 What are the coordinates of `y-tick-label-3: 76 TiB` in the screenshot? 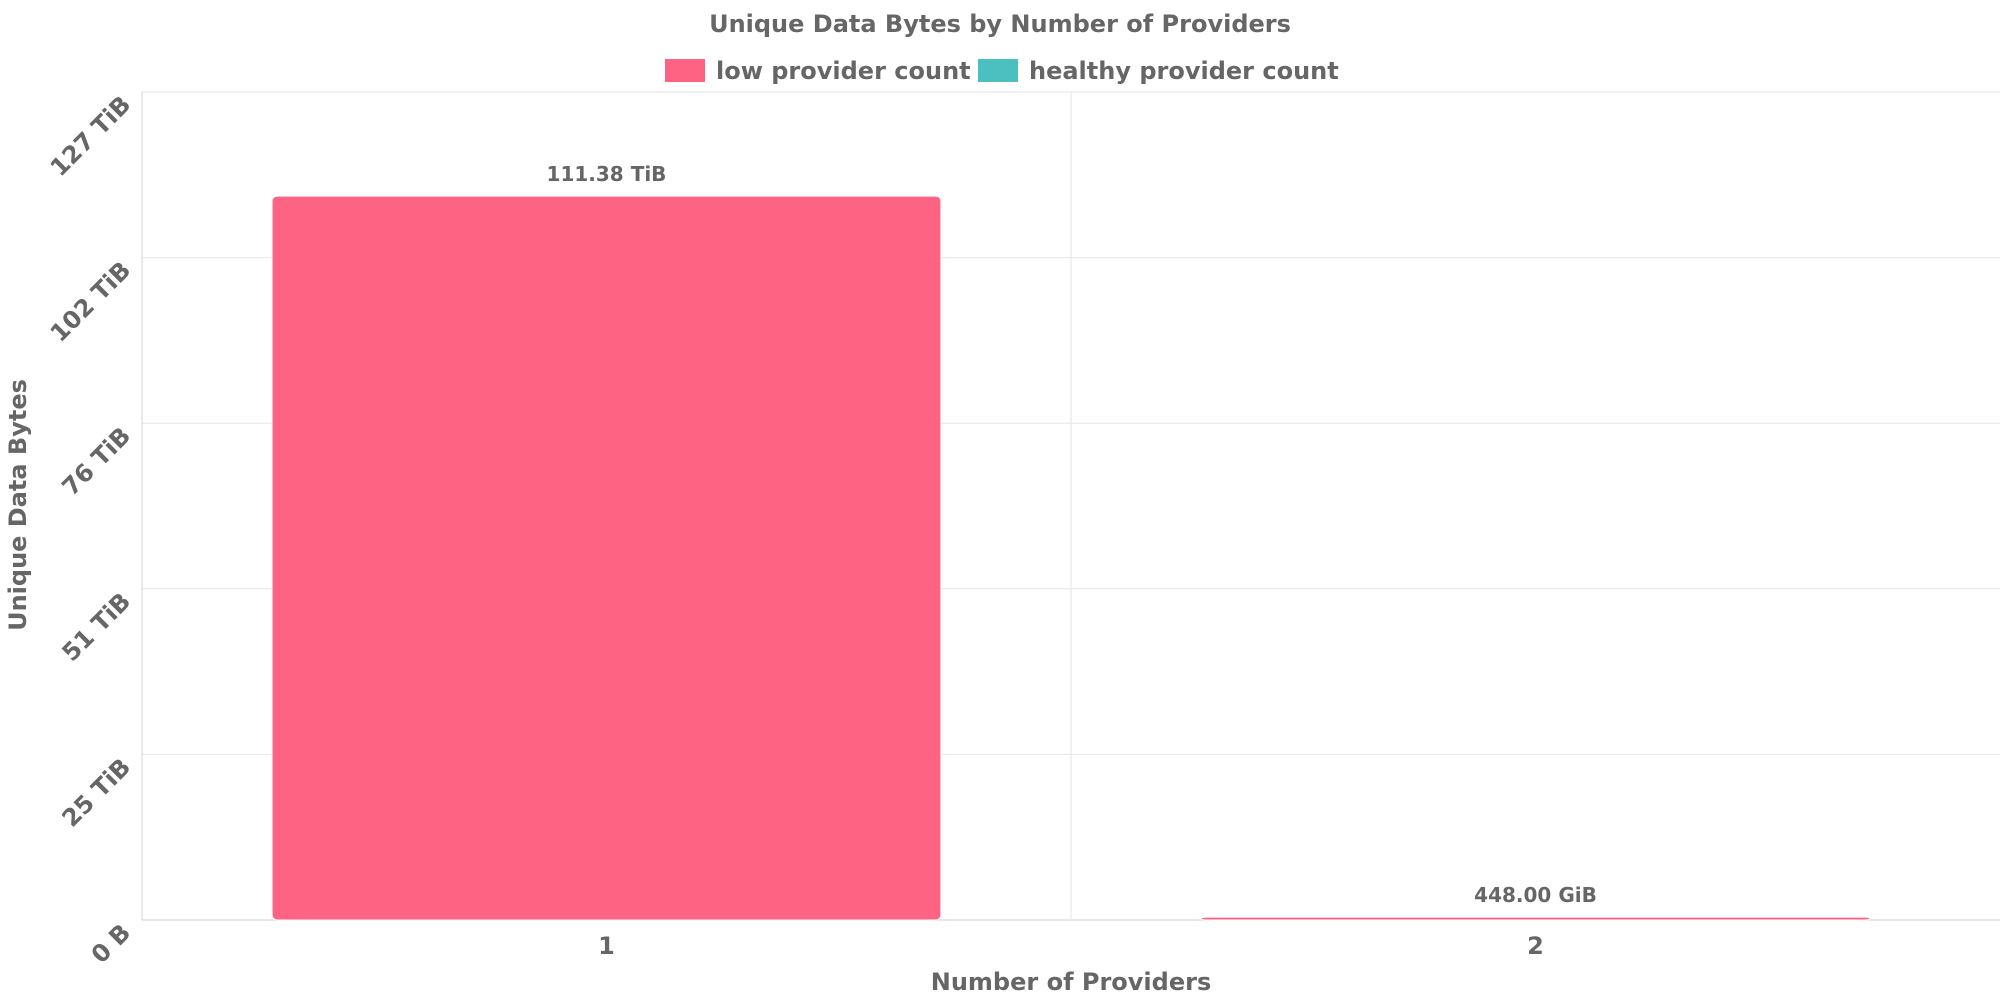 It's located at (97, 462).